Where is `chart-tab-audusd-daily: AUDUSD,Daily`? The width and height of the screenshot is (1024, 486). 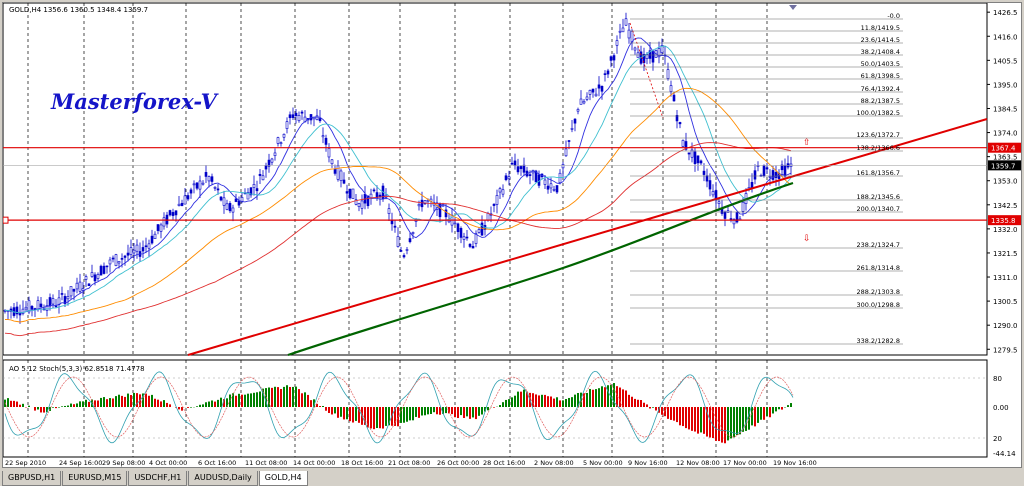 chart-tab-audusd-daily: AUDUSD,Daily is located at coordinates (223, 478).